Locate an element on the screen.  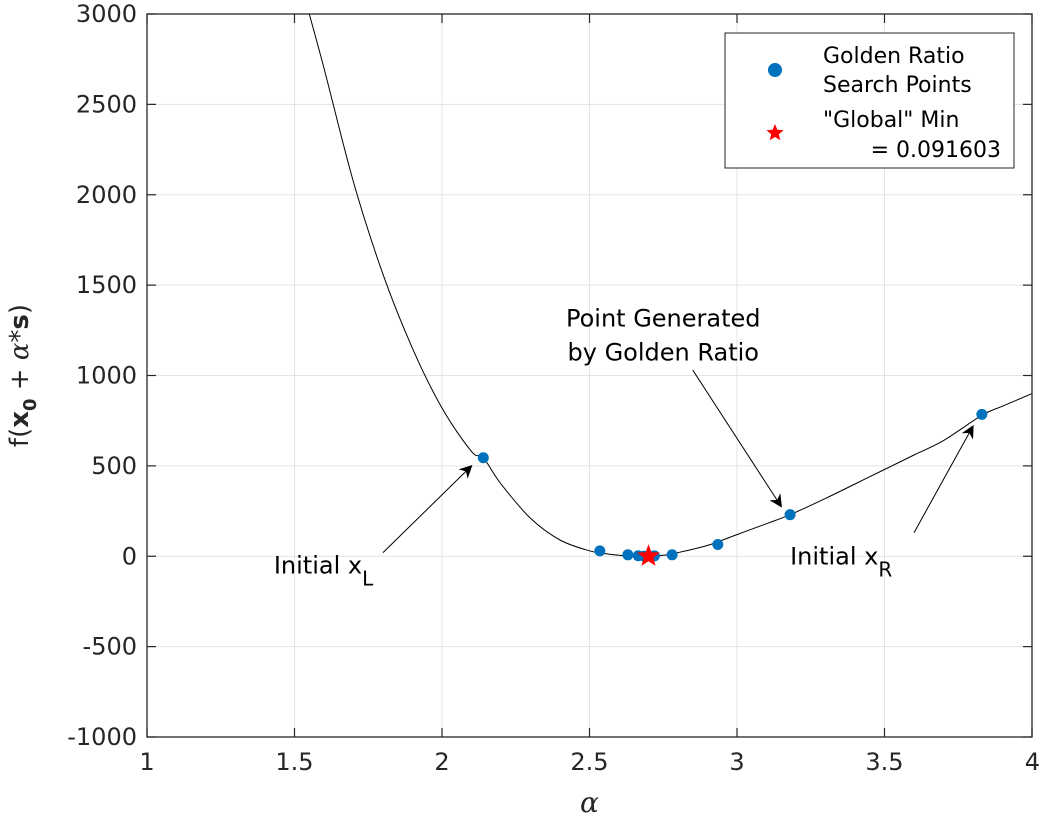
y-tick-label: 2500 is located at coordinates (106, 104).